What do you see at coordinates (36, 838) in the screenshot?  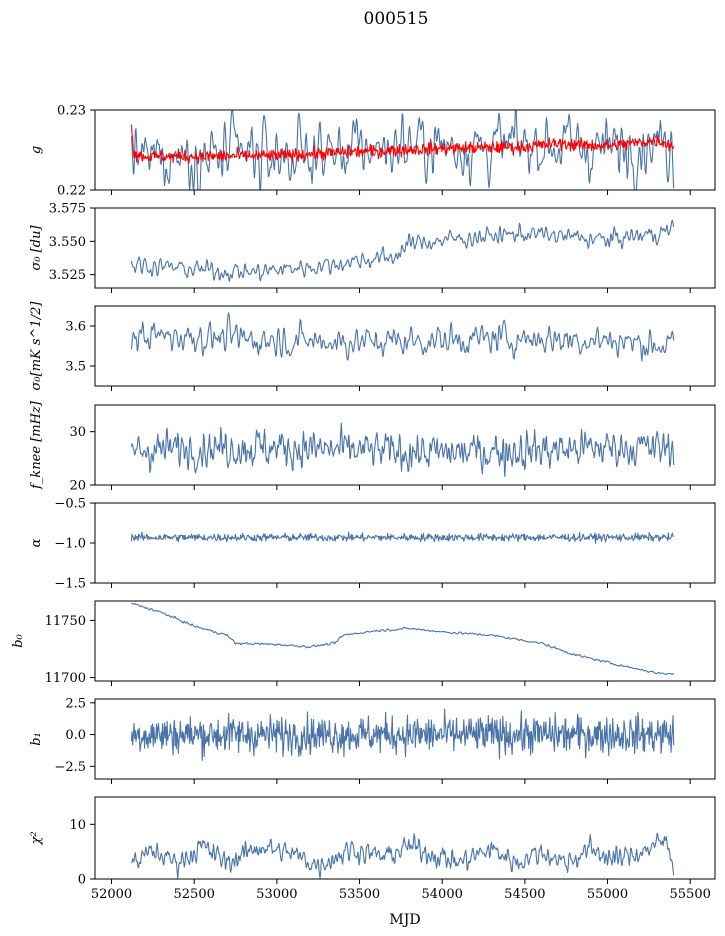 I see `y-axis-label-chi2: χ²` at bounding box center [36, 838].